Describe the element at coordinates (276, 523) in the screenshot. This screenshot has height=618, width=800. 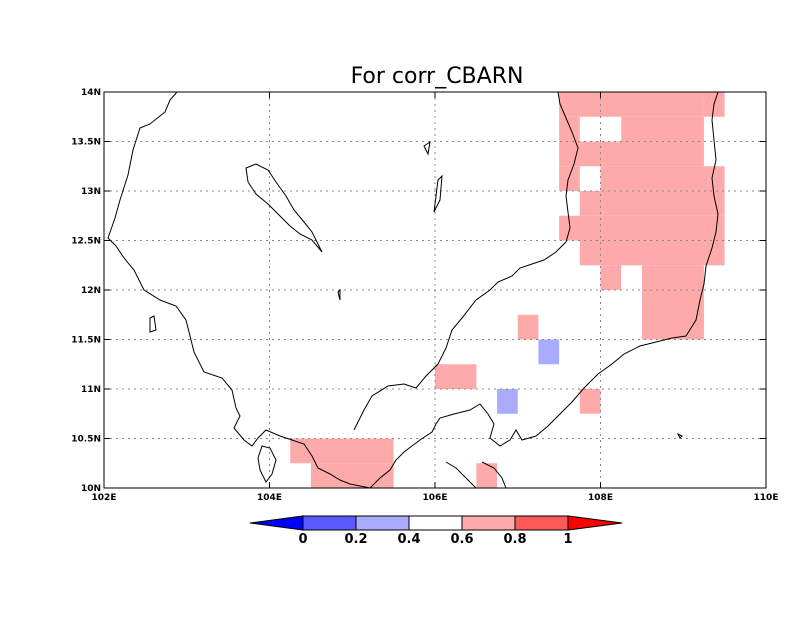
I see `colorbar-arrow-low` at that location.